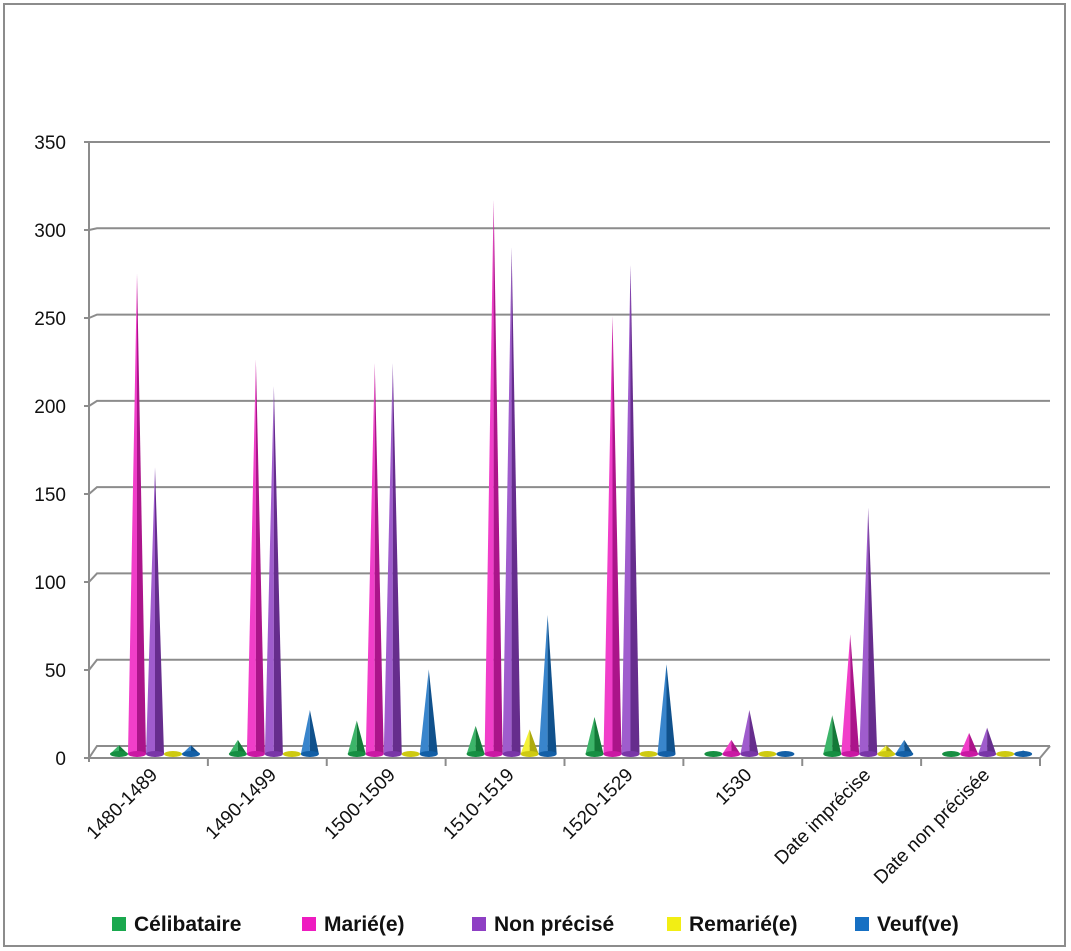  Describe the element at coordinates (55, 671) in the screenshot. I see `y-tick-label: 50` at that location.